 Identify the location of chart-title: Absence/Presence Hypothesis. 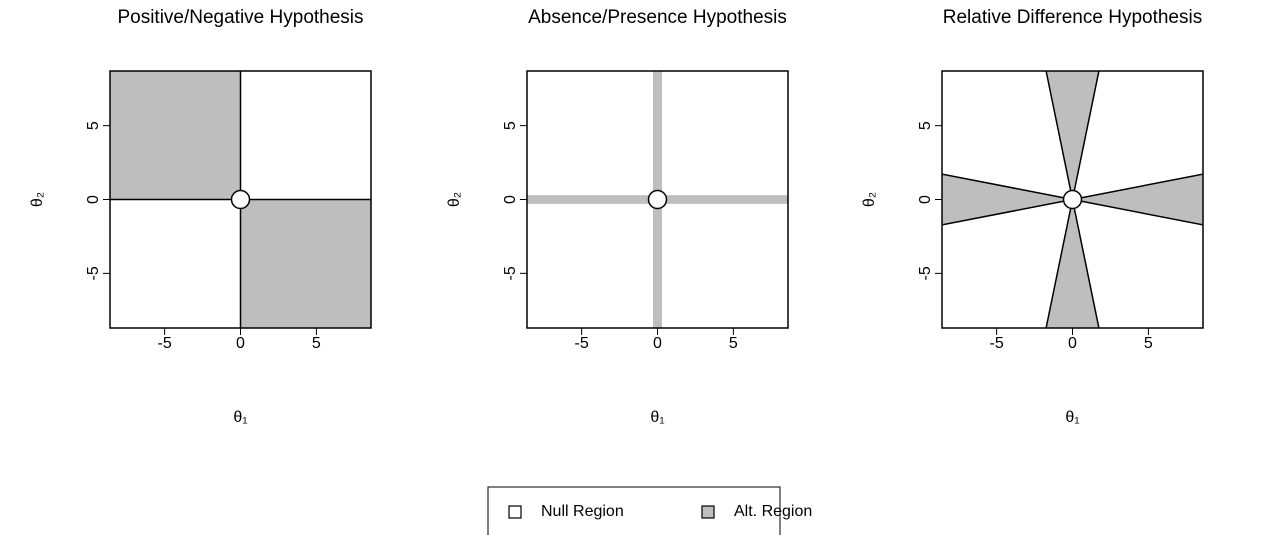
(657, 17).